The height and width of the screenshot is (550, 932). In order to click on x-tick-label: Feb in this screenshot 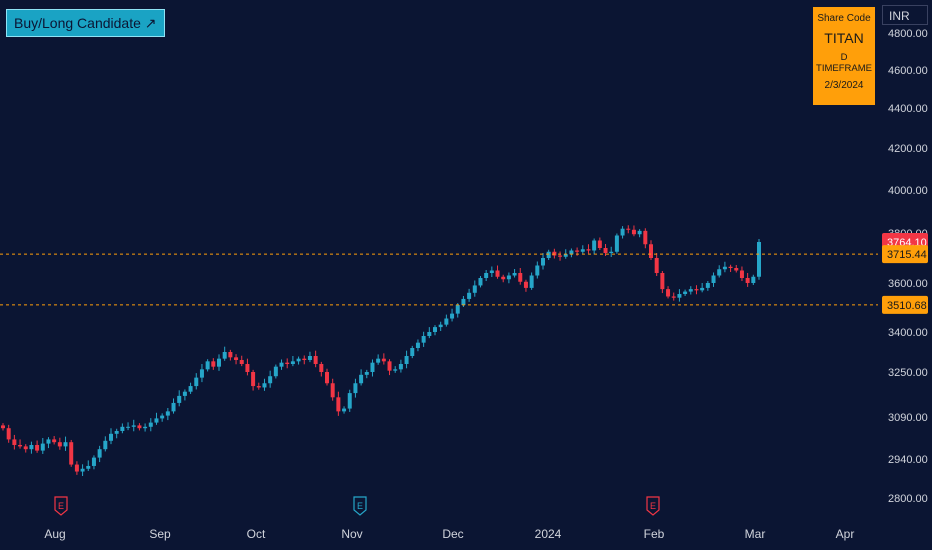, I will do `click(654, 534)`.